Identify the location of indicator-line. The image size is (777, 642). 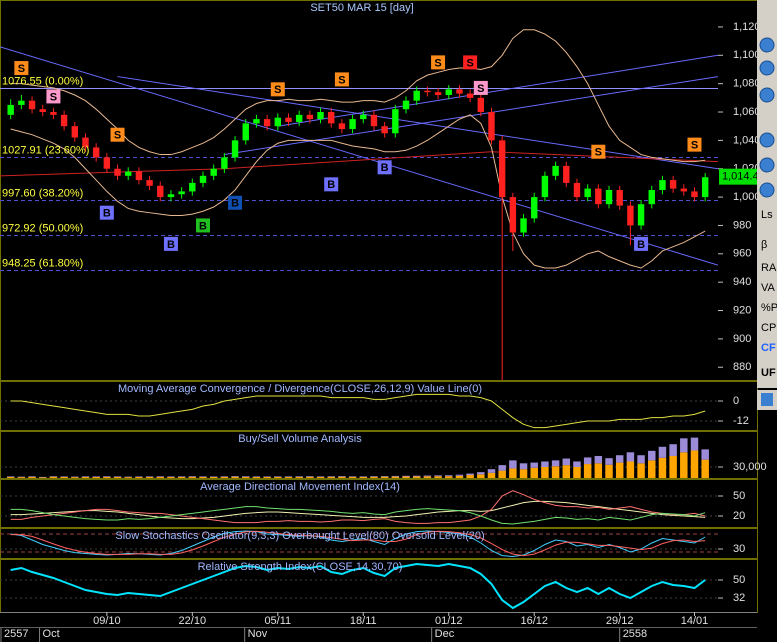
(358, 411).